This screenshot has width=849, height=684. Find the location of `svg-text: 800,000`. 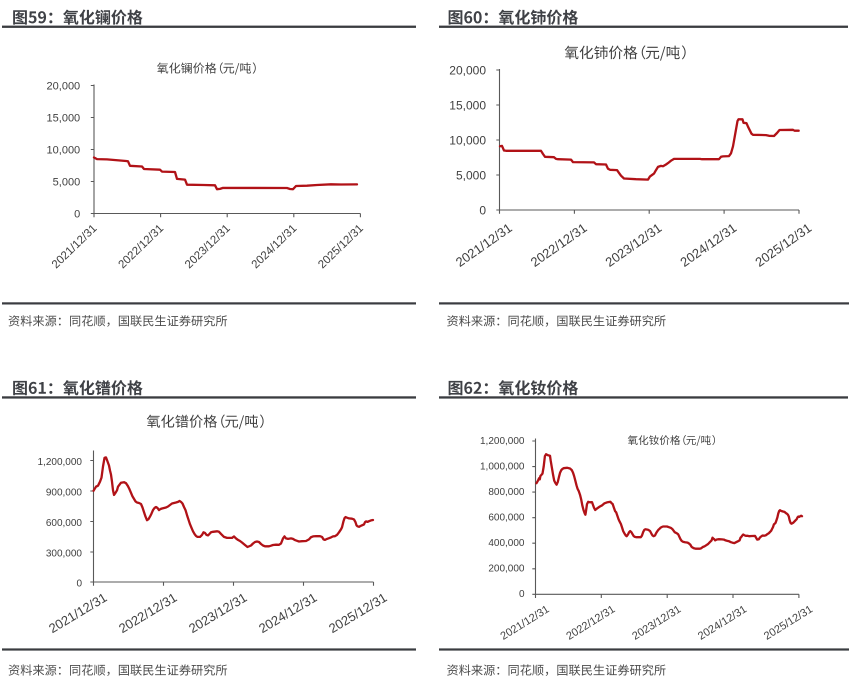

svg-text: 800,000 is located at coordinates (506, 492).